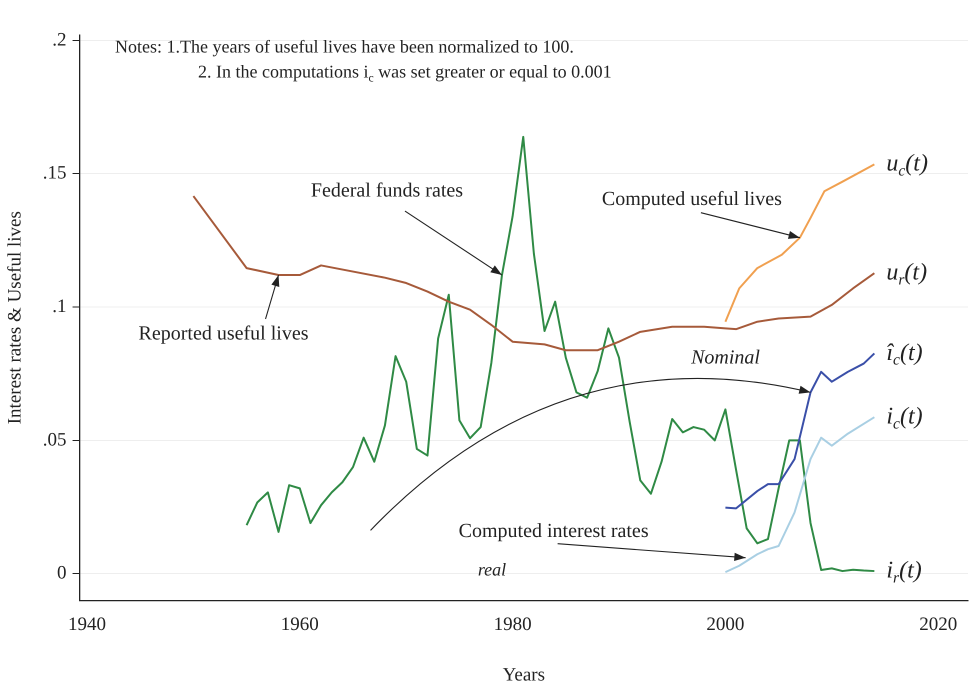  I want to click on x-tick-label: 2000, so click(725, 624).